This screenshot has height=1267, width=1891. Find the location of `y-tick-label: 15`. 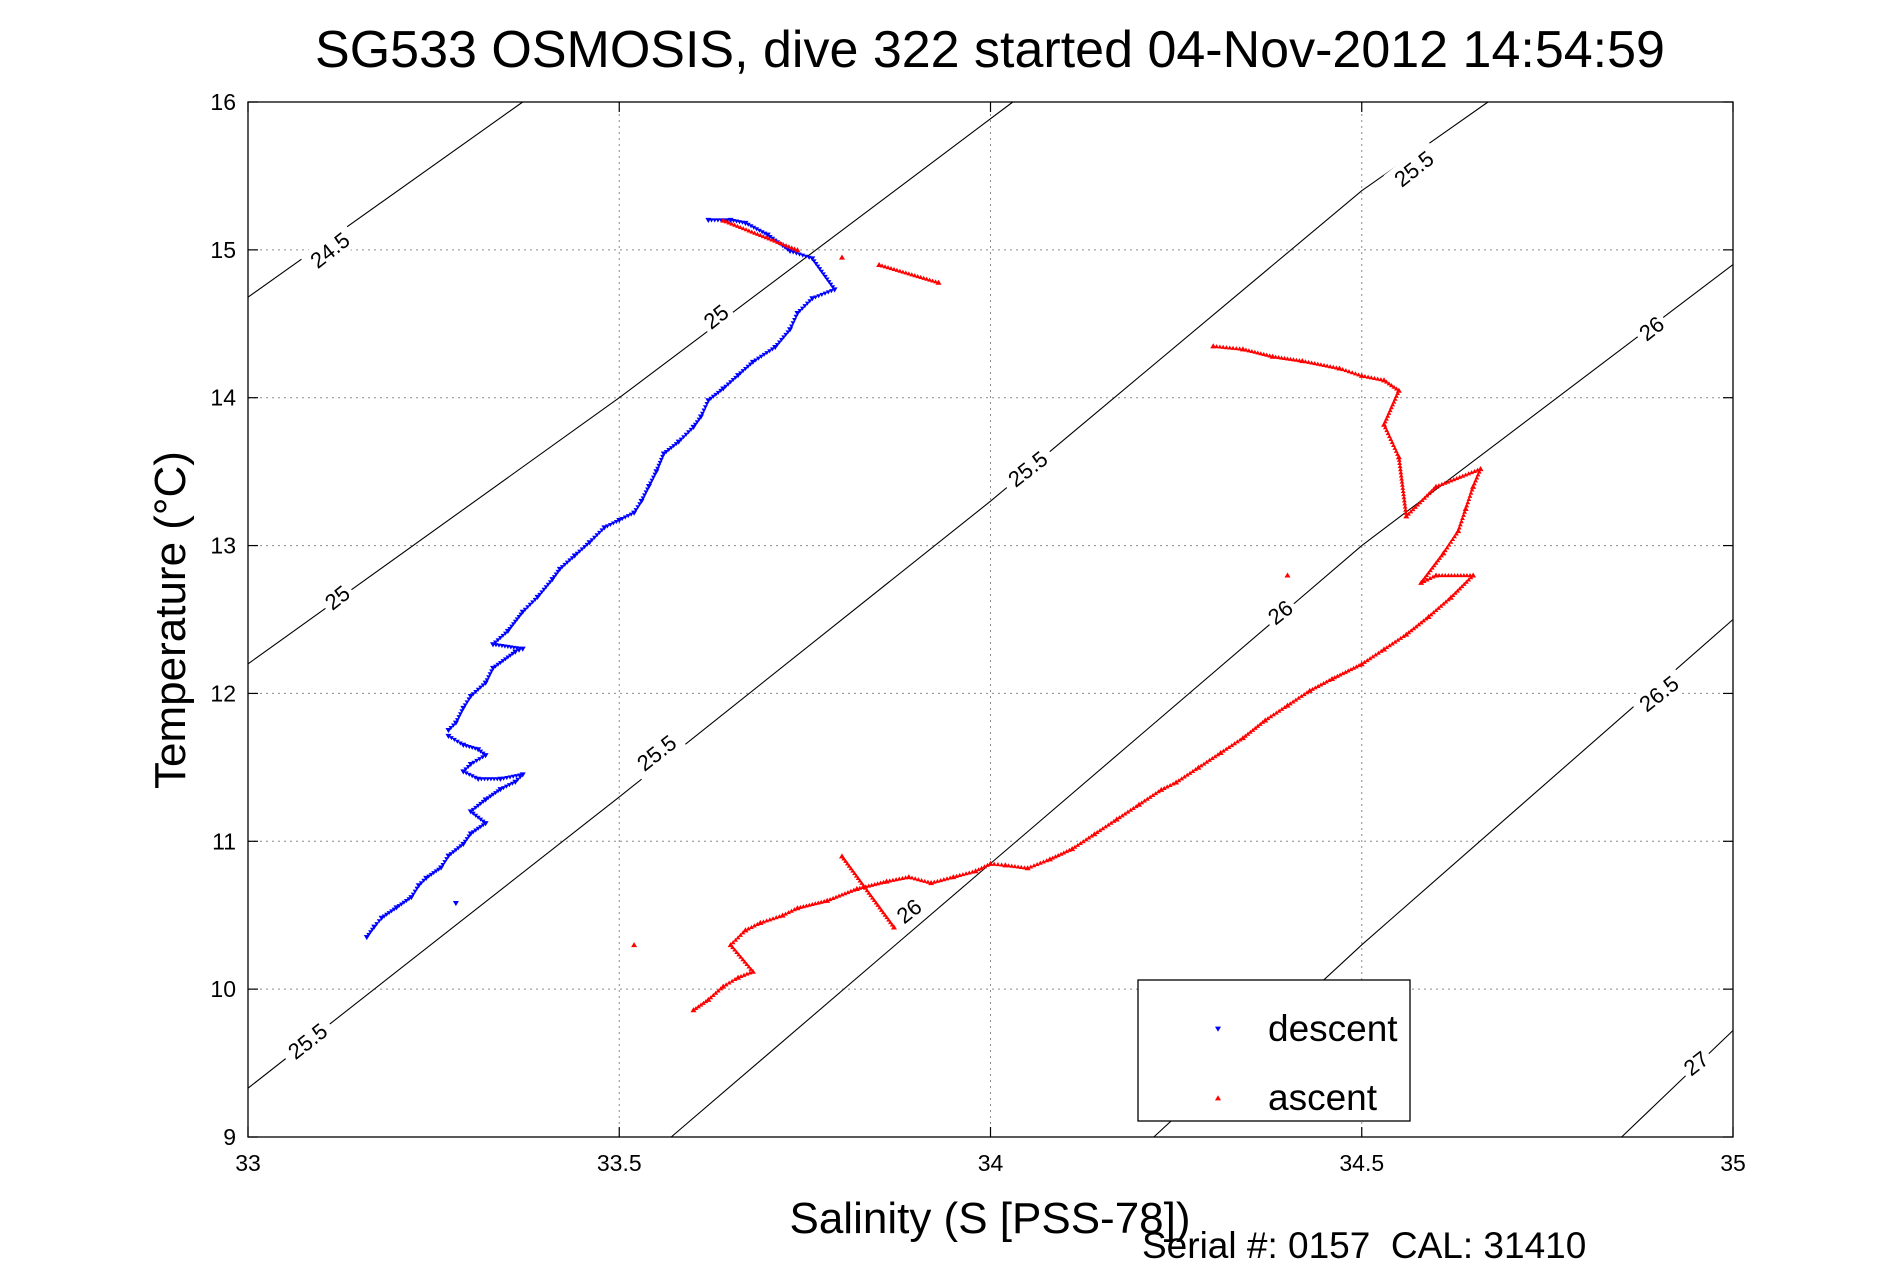

y-tick-label: 15 is located at coordinates (223, 250).